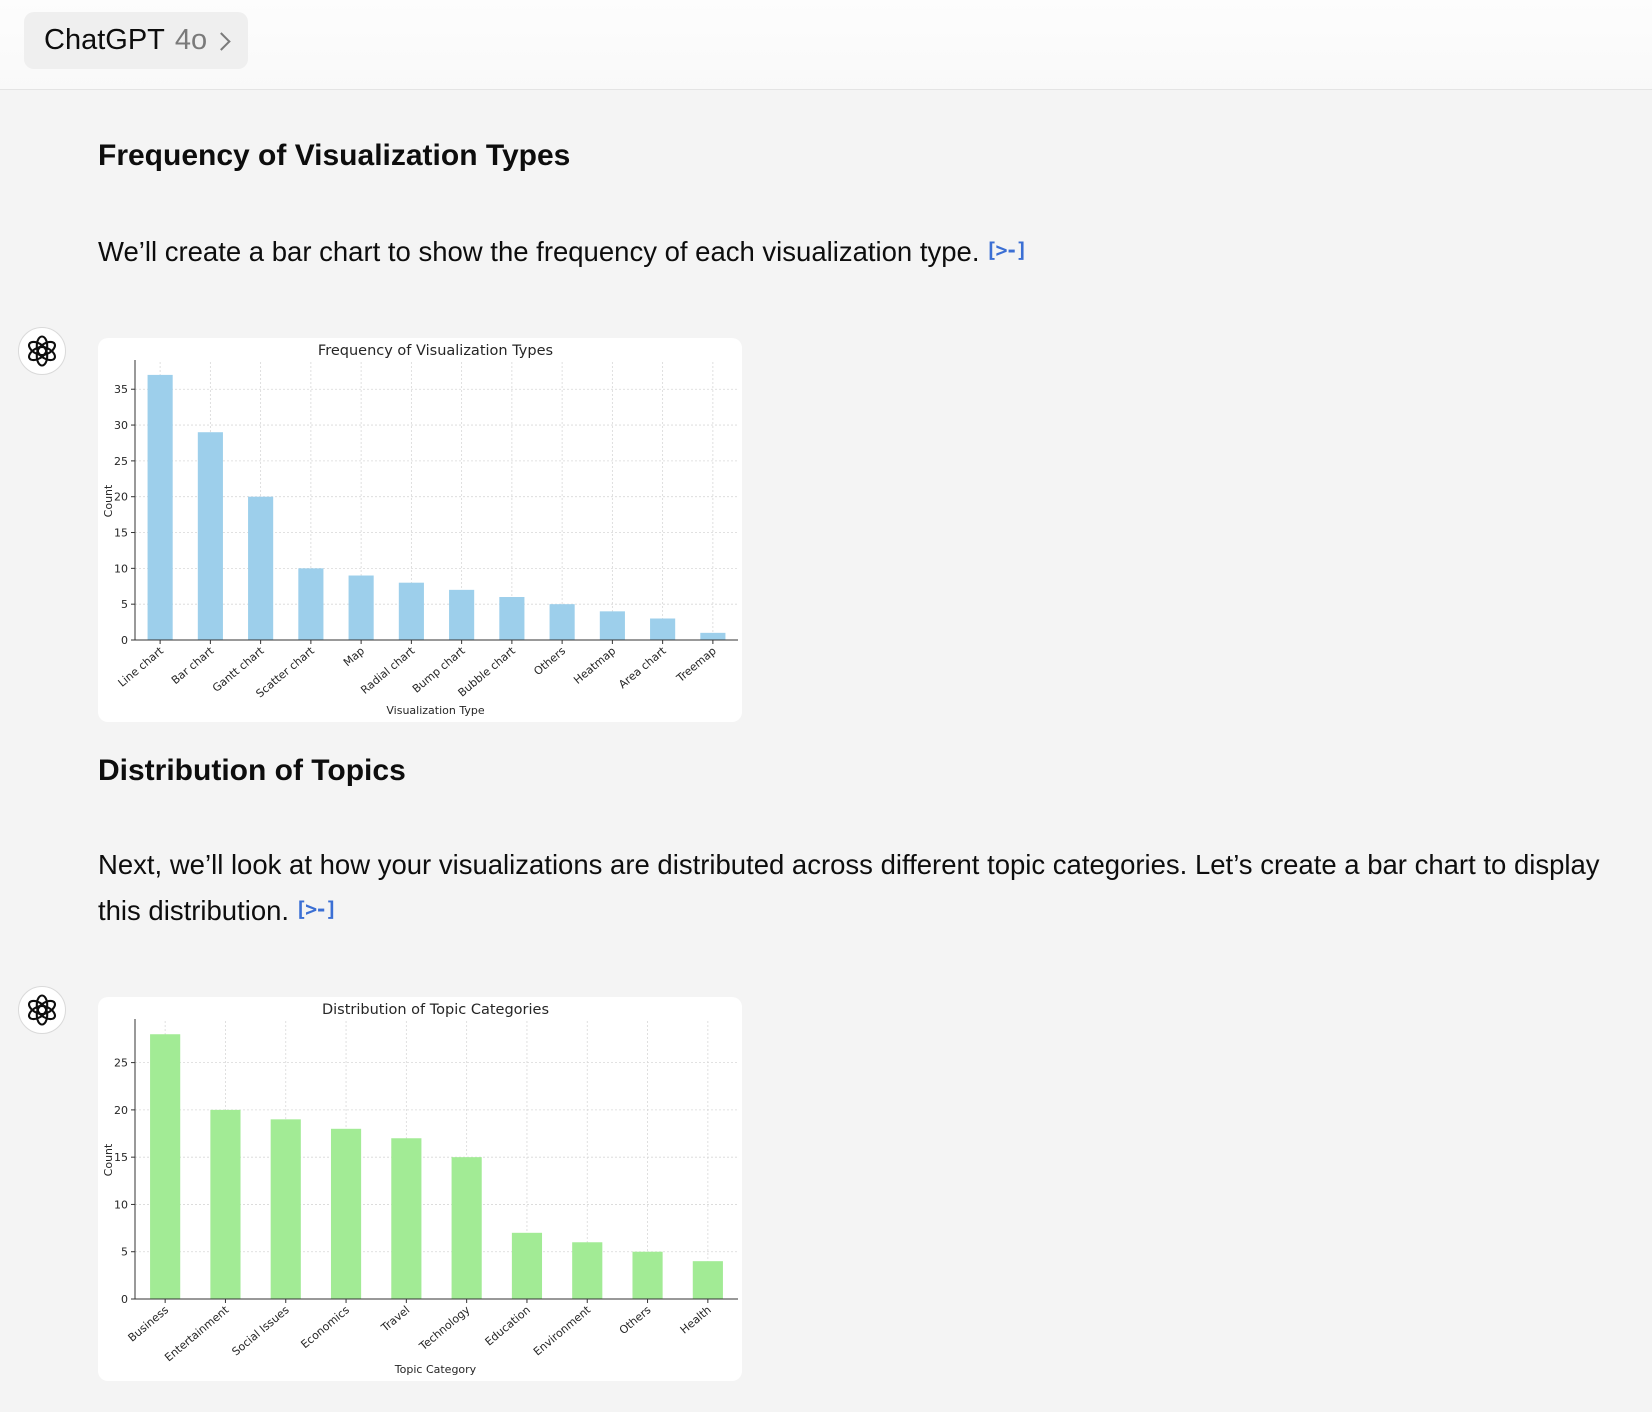 The width and height of the screenshot is (1652, 1412). I want to click on x-tick-label: Education, so click(508, 1325).